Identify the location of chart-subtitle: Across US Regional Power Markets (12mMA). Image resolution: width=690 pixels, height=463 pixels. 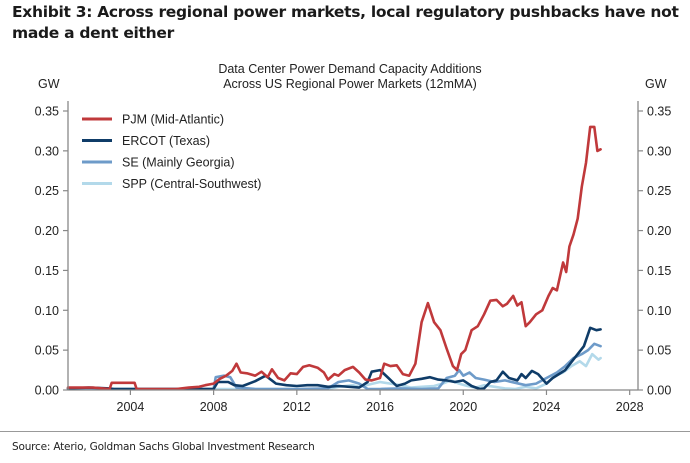
(350, 84).